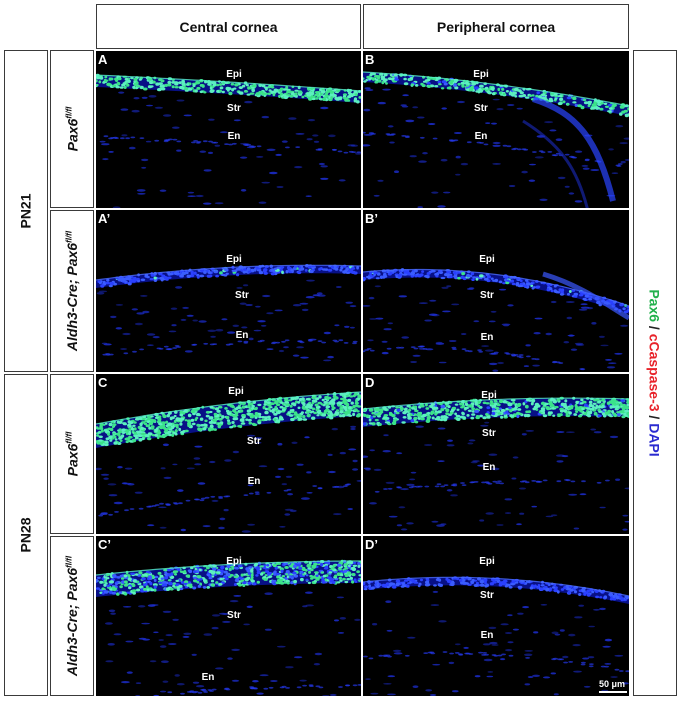 The width and height of the screenshot is (681, 702). I want to click on legend-pax6: Pax6, so click(655, 306).